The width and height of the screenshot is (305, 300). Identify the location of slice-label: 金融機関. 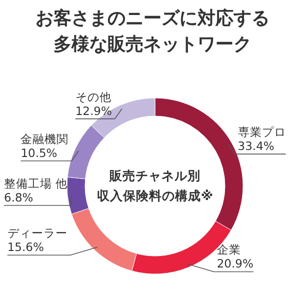
(44, 139).